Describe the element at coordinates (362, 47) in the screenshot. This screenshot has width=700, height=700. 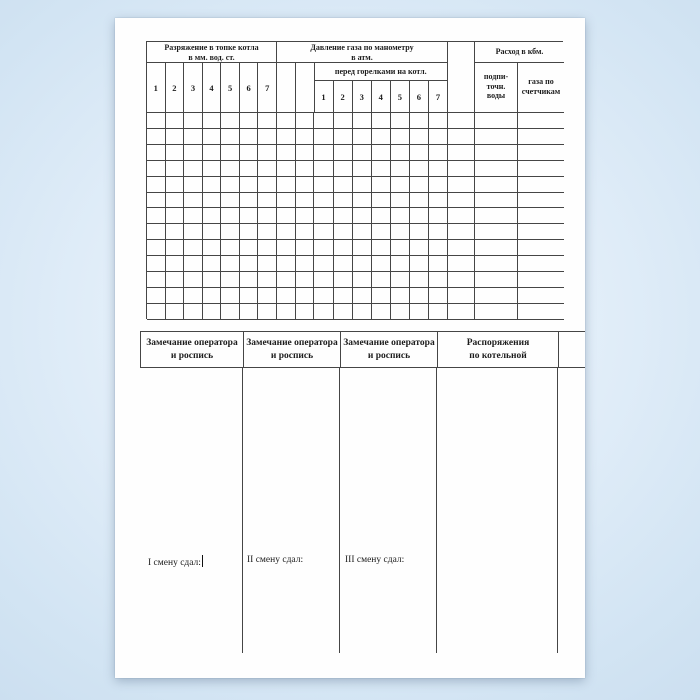
I see `gas-pressure-title-line1: Давление газа по манометру` at that location.